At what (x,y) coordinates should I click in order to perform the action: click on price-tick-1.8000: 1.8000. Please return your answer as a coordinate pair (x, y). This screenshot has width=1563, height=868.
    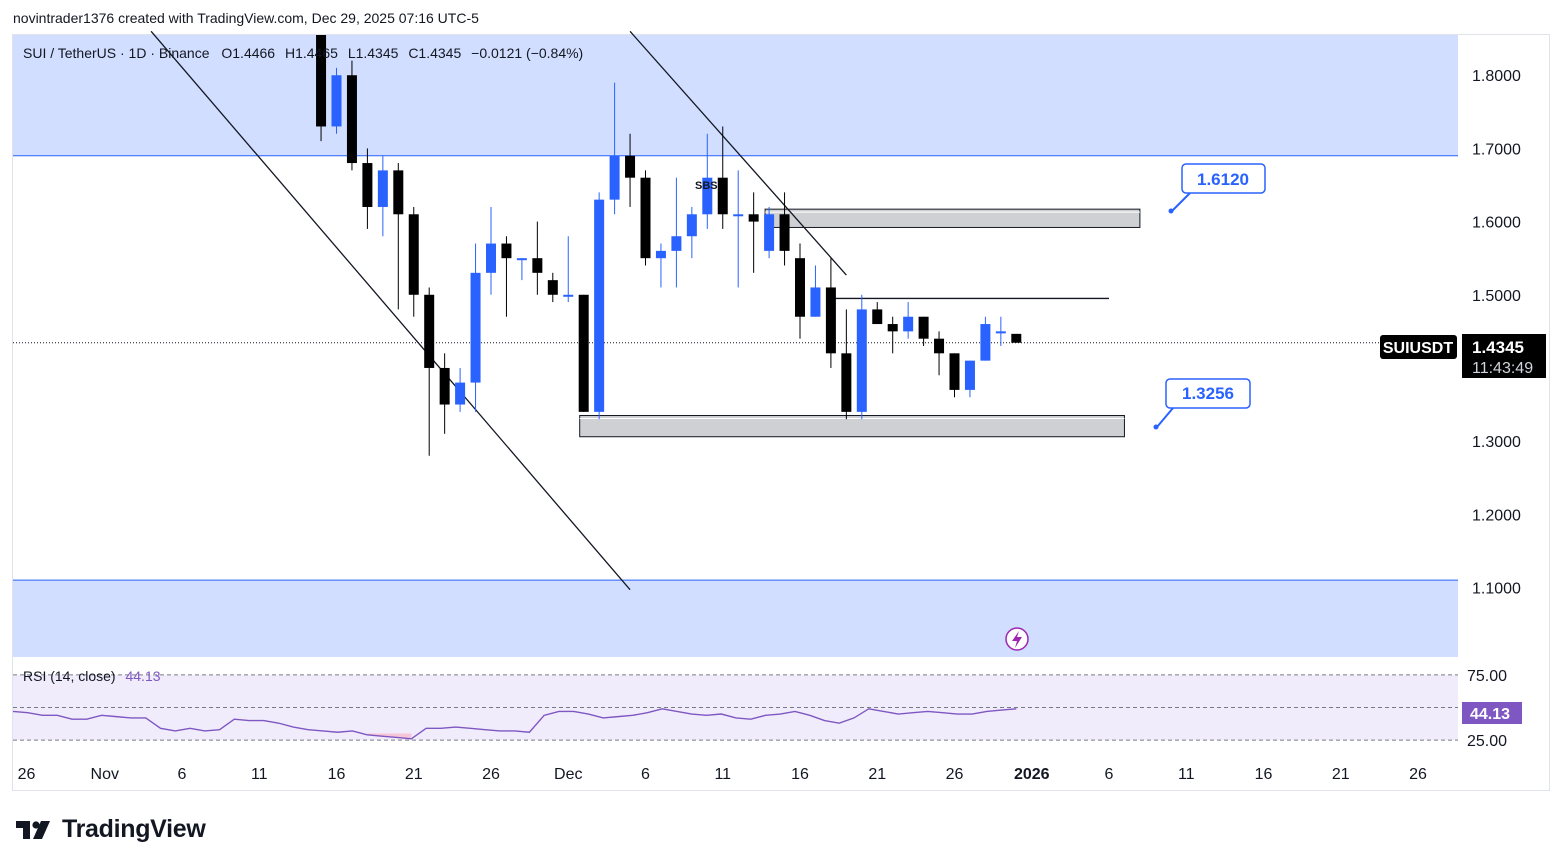
    Looking at the image, I should click on (1496, 76).